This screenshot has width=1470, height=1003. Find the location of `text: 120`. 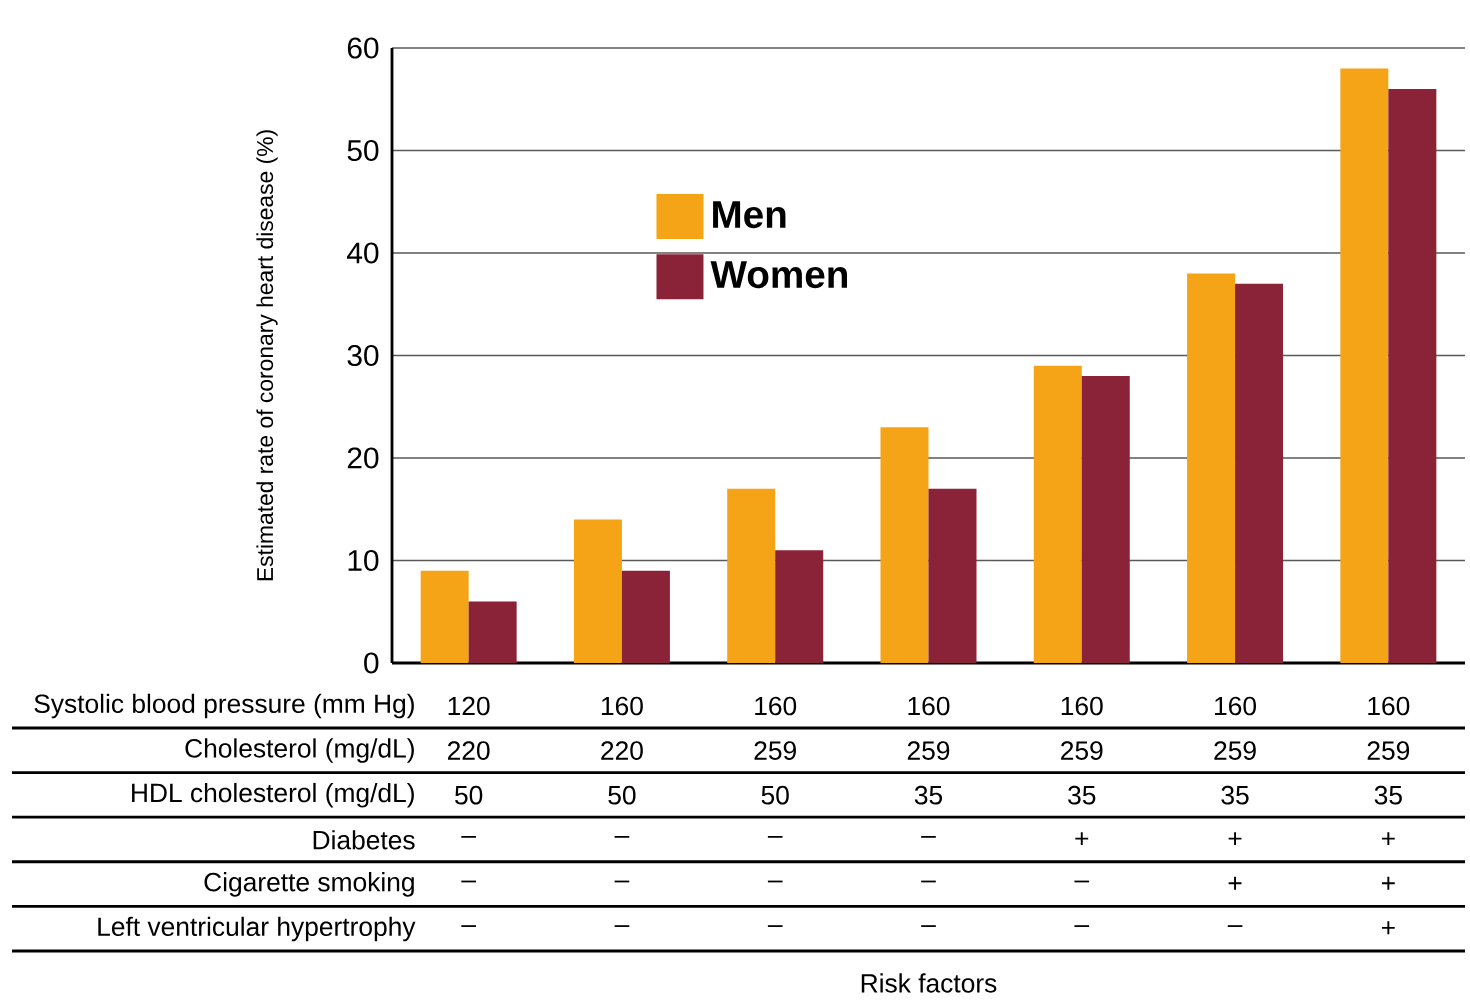

text: 120 is located at coordinates (469, 706).